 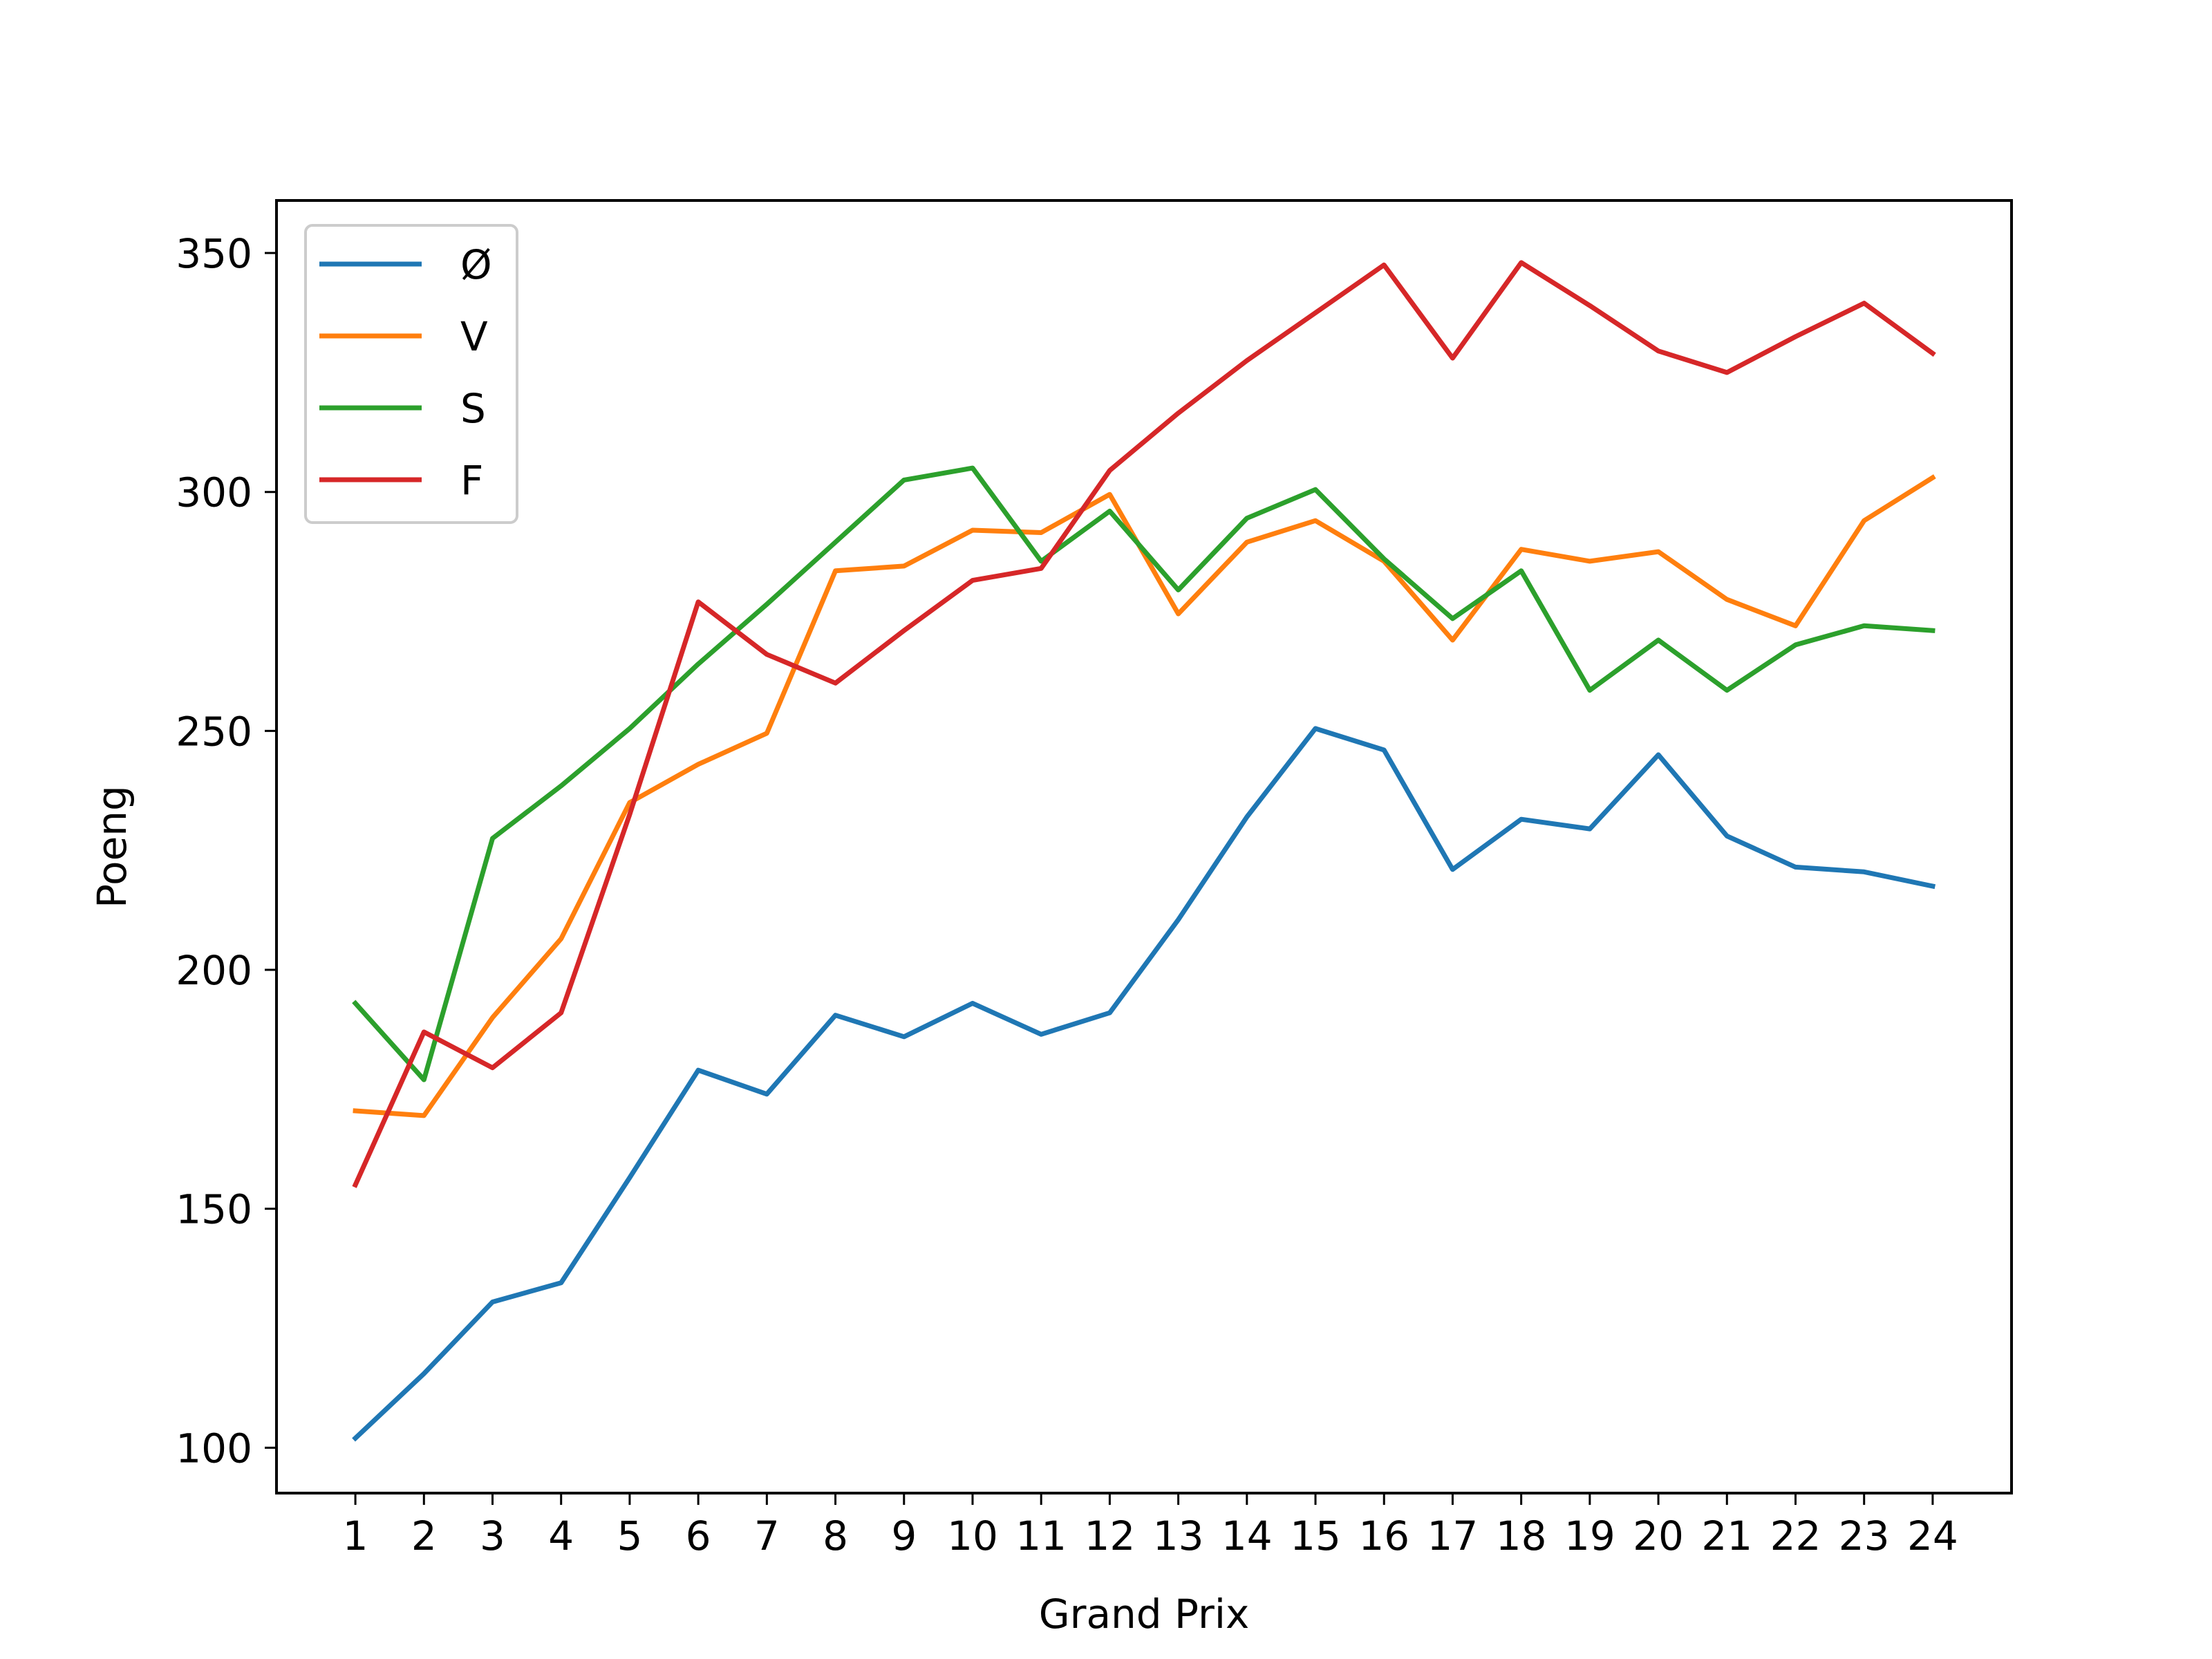 I want to click on legend-label: V, so click(x=474, y=337).